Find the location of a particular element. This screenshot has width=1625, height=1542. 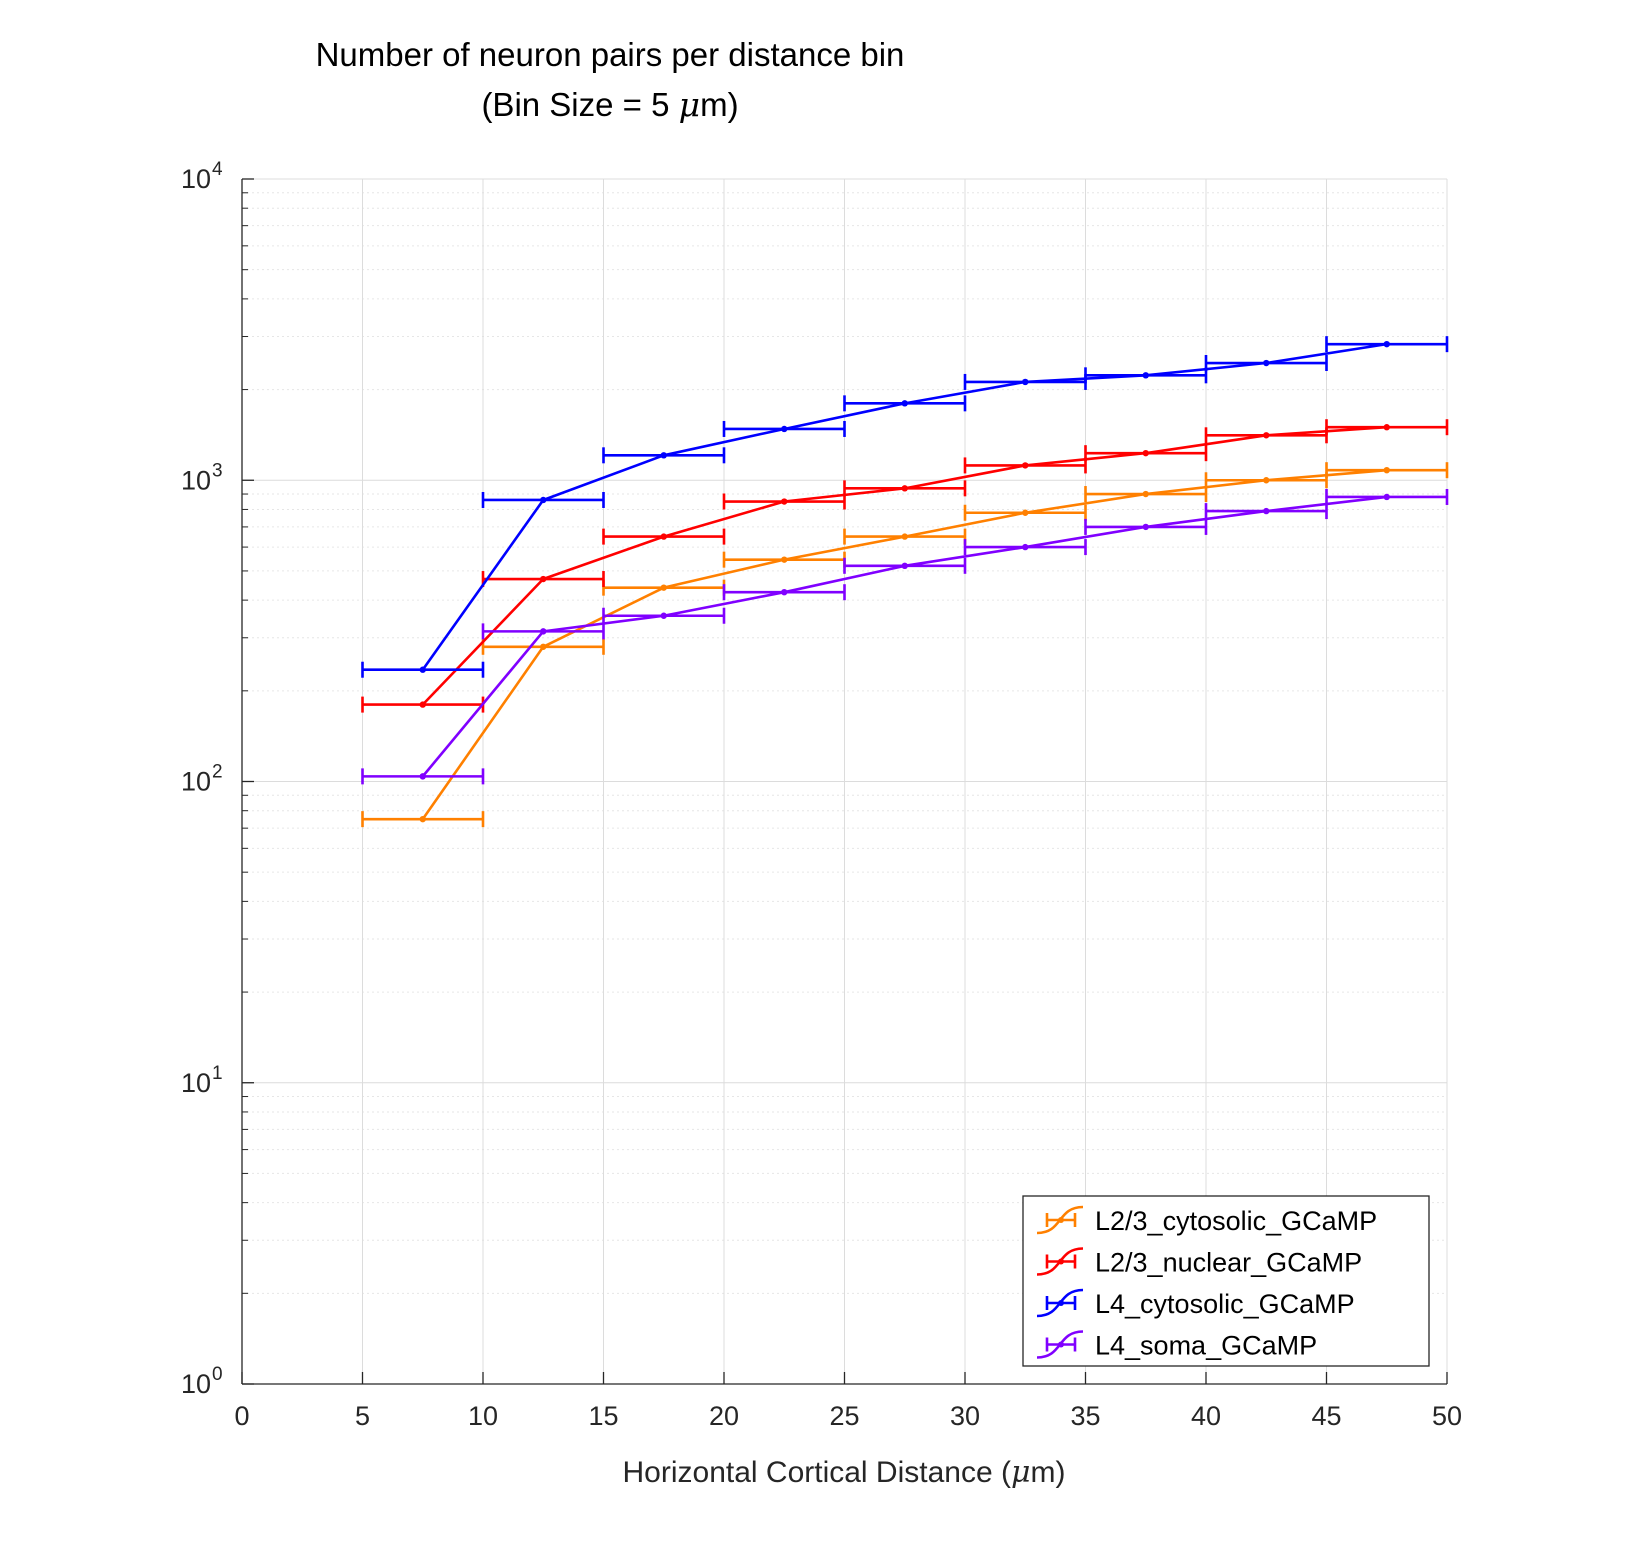

x-tick-label: 5 is located at coordinates (362, 1416).